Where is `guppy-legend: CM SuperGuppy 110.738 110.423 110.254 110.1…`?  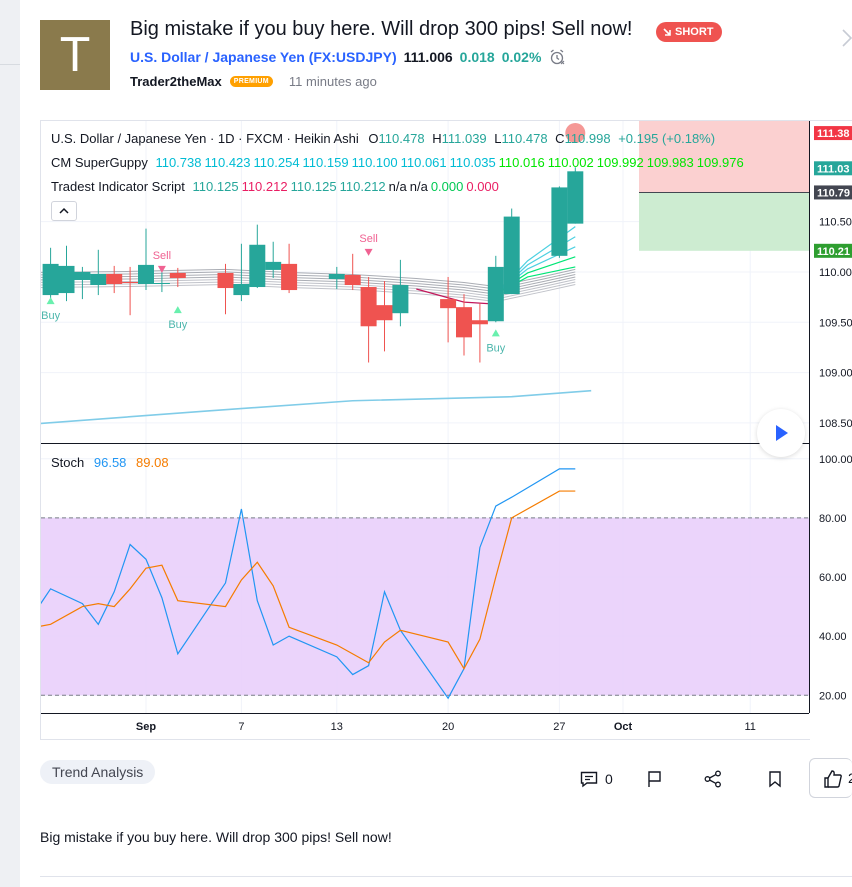
guppy-legend: CM SuperGuppy 110.738 110.423 110.254 110.1… is located at coordinates (399, 162).